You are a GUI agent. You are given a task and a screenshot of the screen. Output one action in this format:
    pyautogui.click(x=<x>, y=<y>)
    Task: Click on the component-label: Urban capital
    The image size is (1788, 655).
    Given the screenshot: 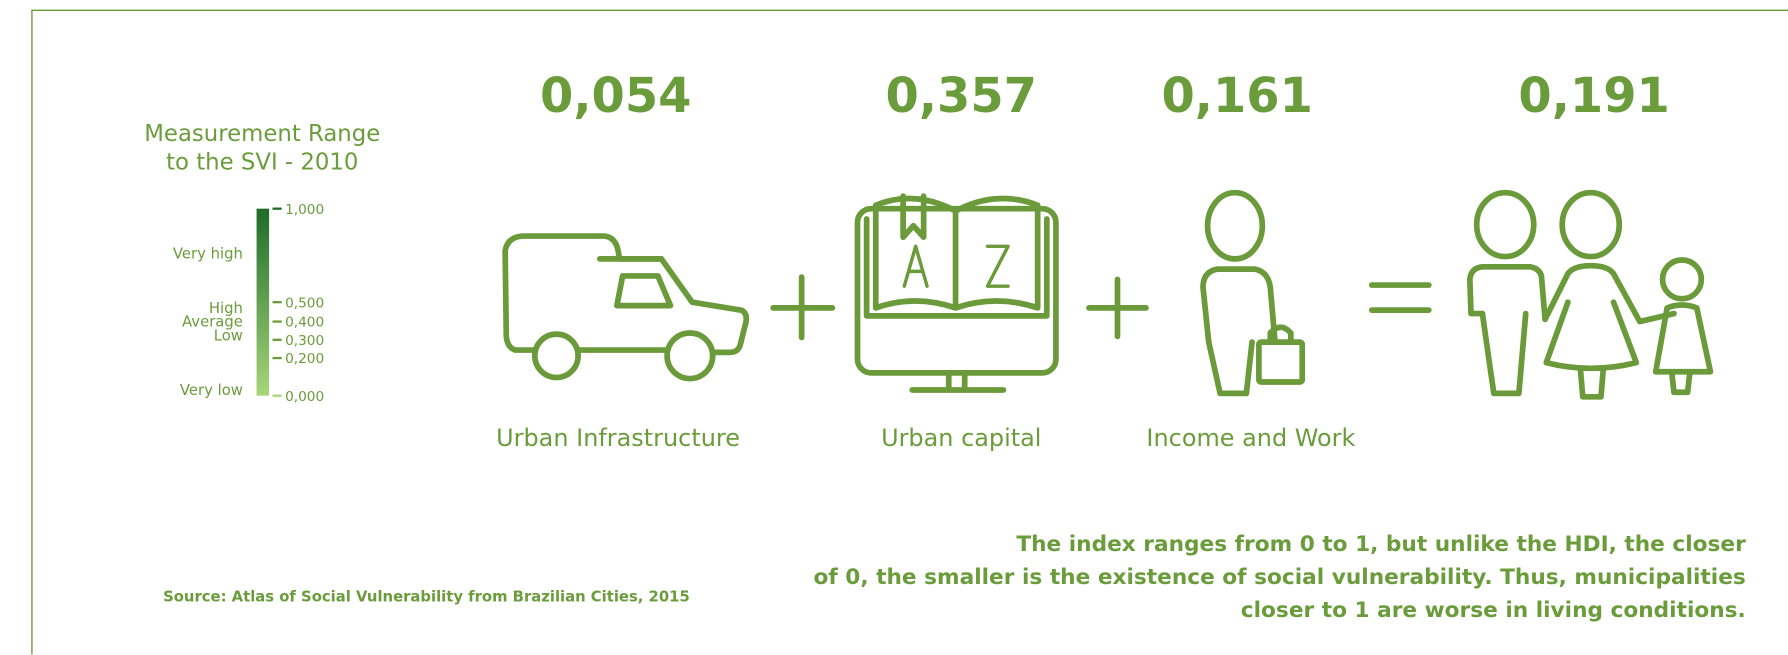 What is the action you would take?
    pyautogui.click(x=961, y=438)
    